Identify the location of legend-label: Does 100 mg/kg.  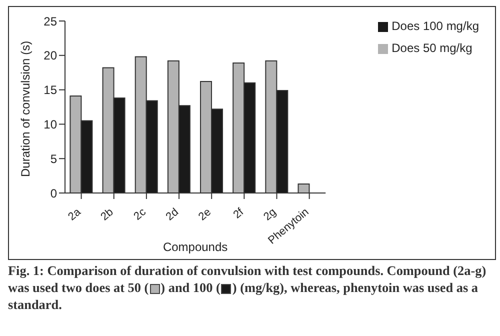
(435, 26).